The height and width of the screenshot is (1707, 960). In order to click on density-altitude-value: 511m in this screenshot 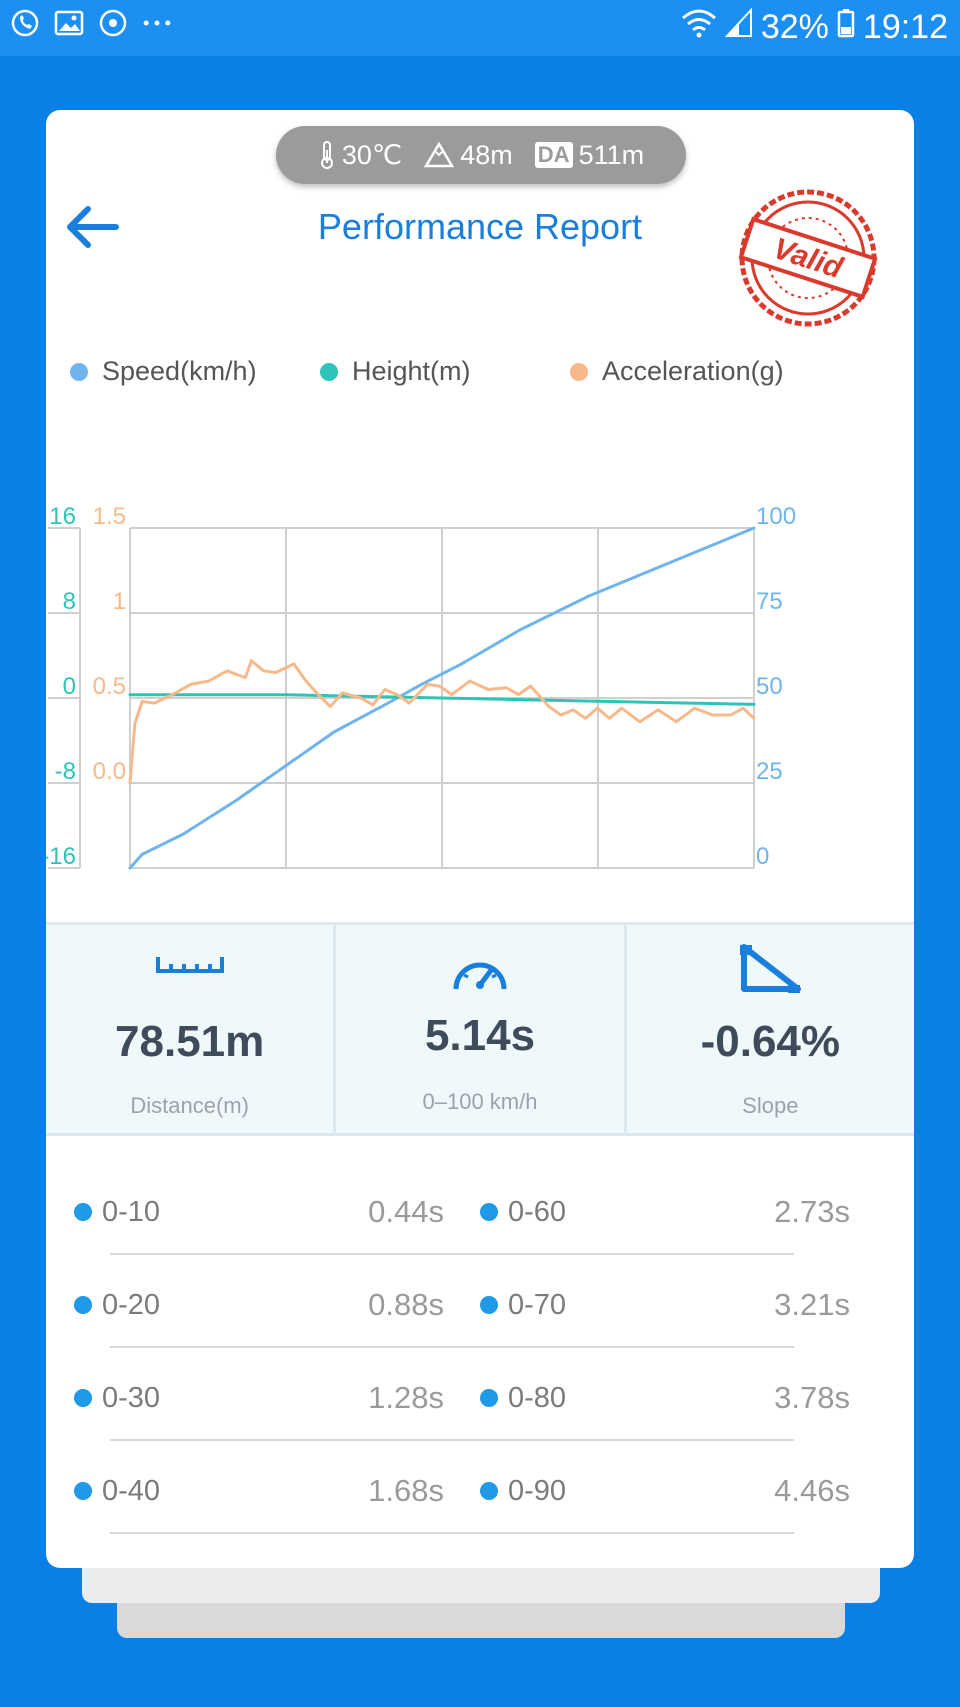, I will do `click(611, 154)`.